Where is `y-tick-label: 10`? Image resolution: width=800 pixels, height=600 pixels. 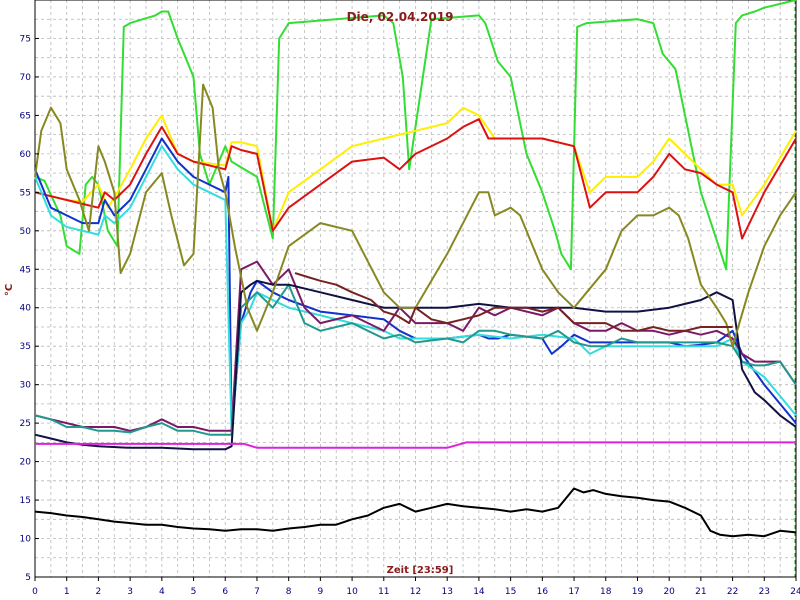 y-tick-label: 10 is located at coordinates (26, 540).